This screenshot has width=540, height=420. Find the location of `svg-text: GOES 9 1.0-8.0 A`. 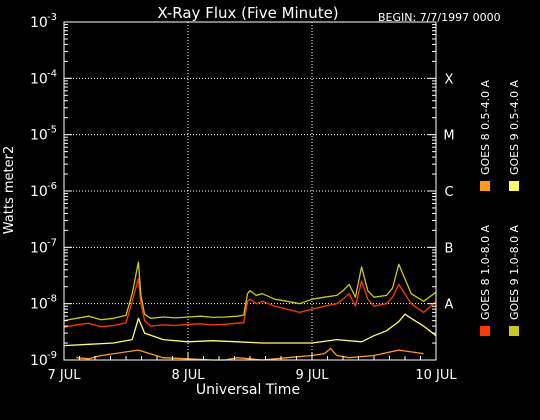

svg-text: GOES 9 1.0-8.0 A is located at coordinates (514, 272).